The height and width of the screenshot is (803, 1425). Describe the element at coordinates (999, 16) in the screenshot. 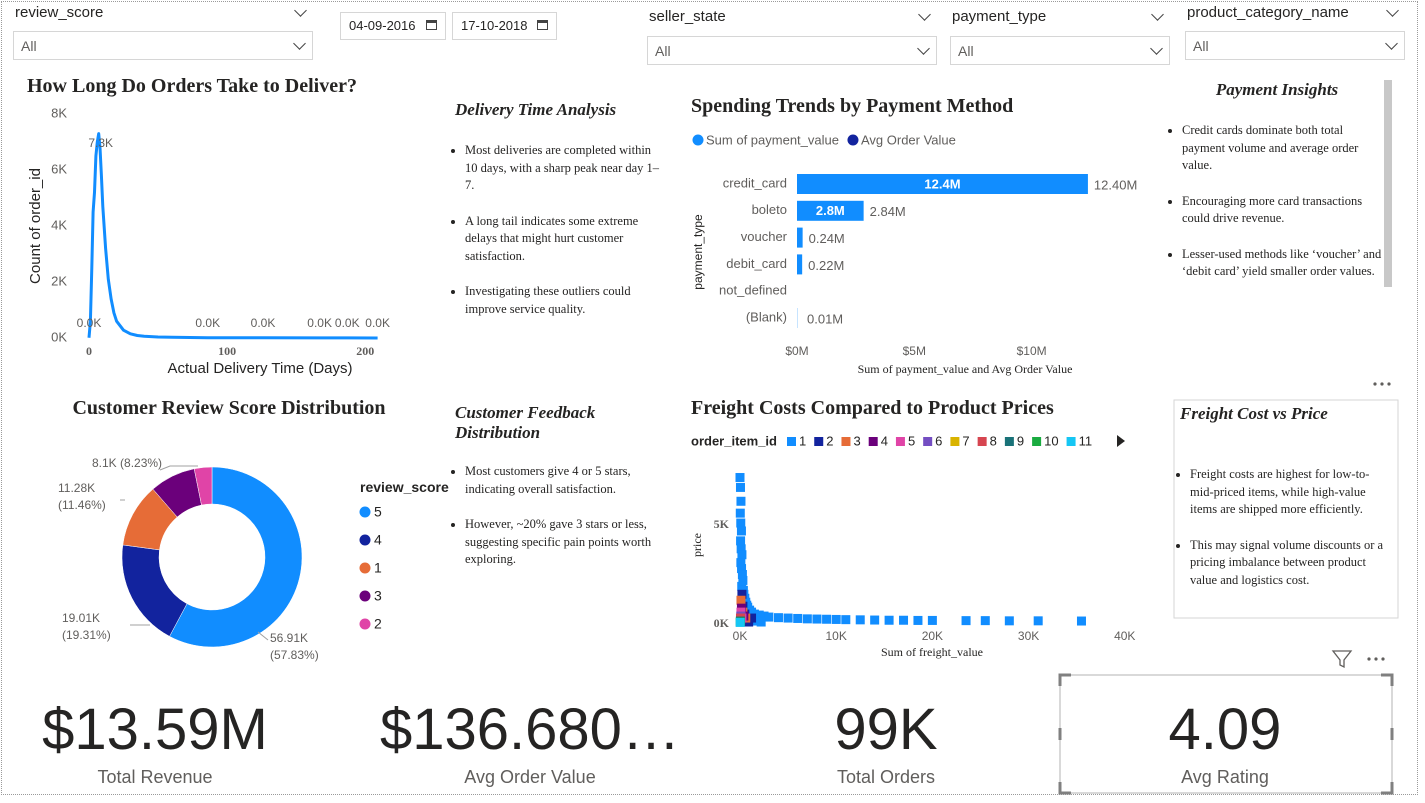

I see `slicer-label: payment_type` at that location.